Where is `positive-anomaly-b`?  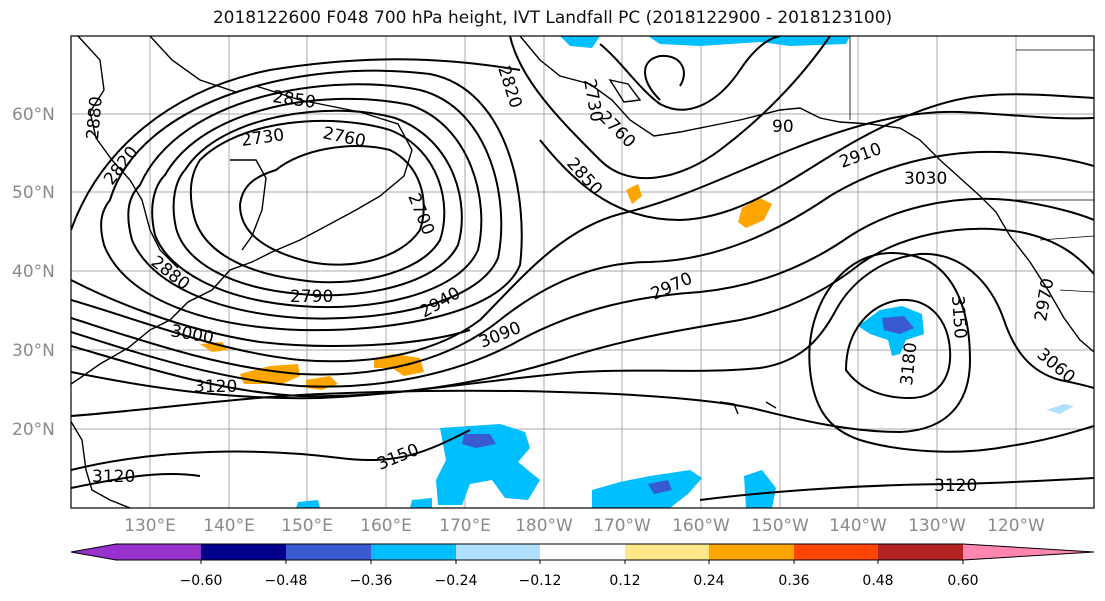
positive-anomaly-b is located at coordinates (322, 383).